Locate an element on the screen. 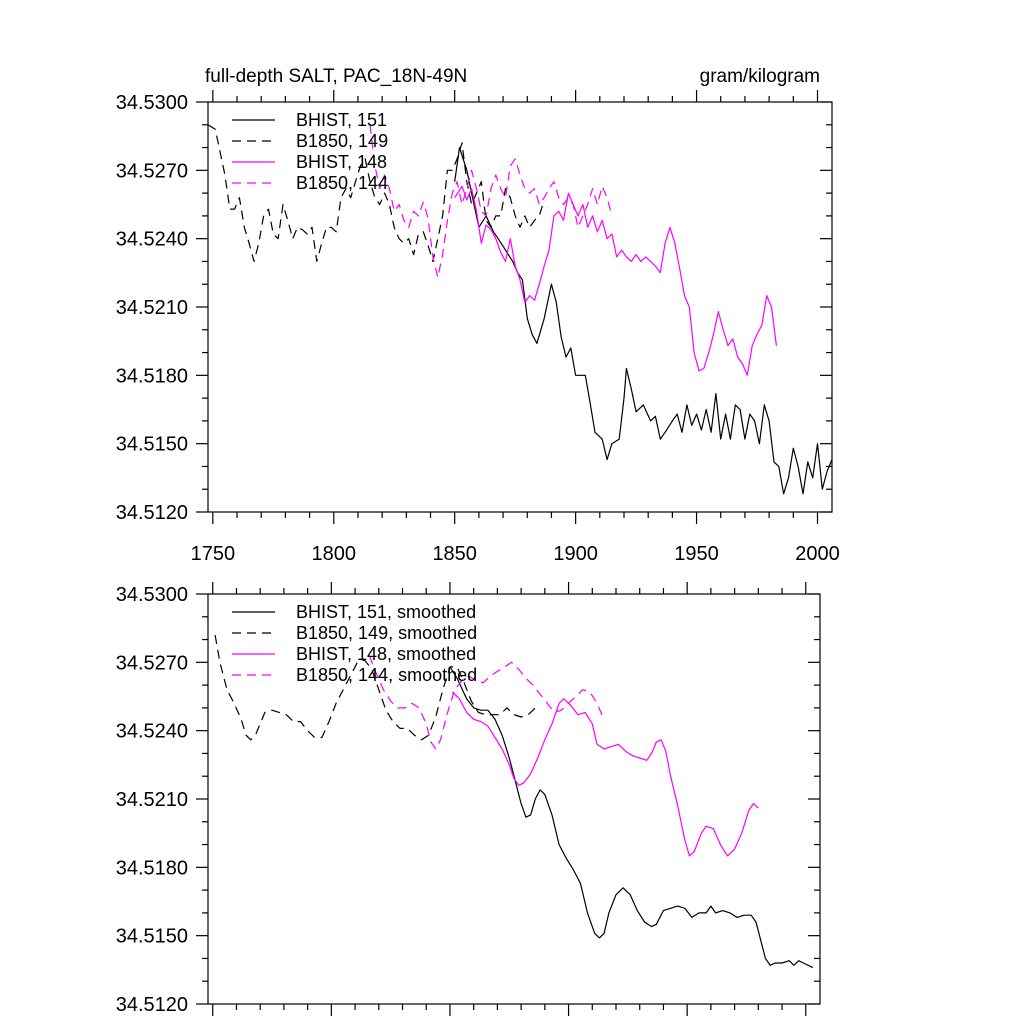 Image resolution: width=1024 pixels, height=1029 pixels. series-line-bhist-151-smoothed is located at coordinates (631, 817).